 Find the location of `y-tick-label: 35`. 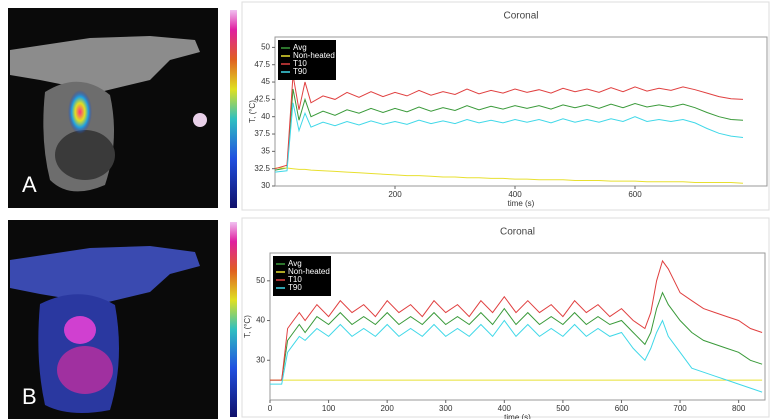

y-tick-label: 35 is located at coordinates (265, 150).